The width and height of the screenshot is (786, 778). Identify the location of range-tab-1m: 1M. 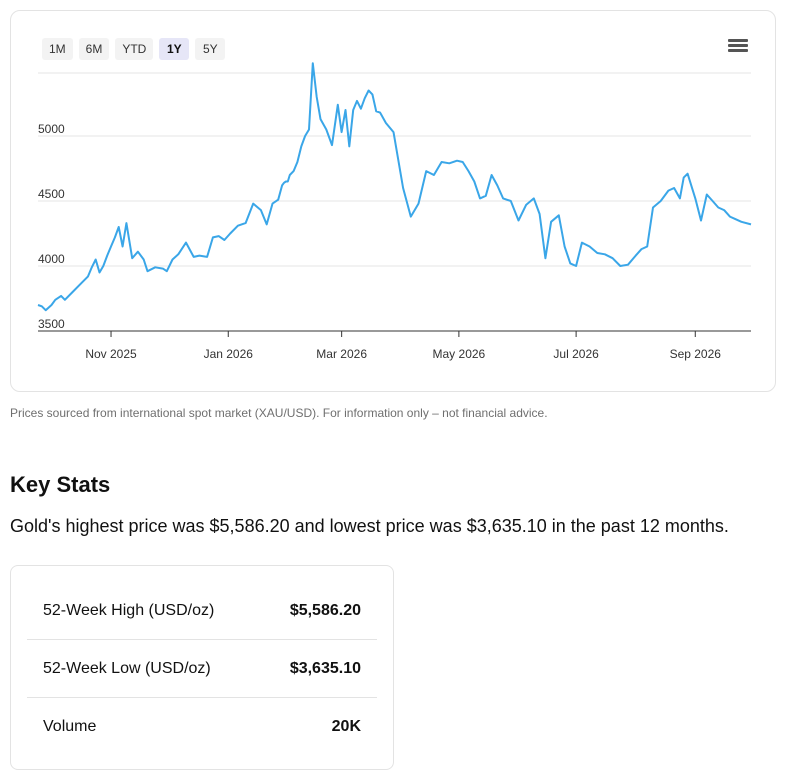
(57, 49).